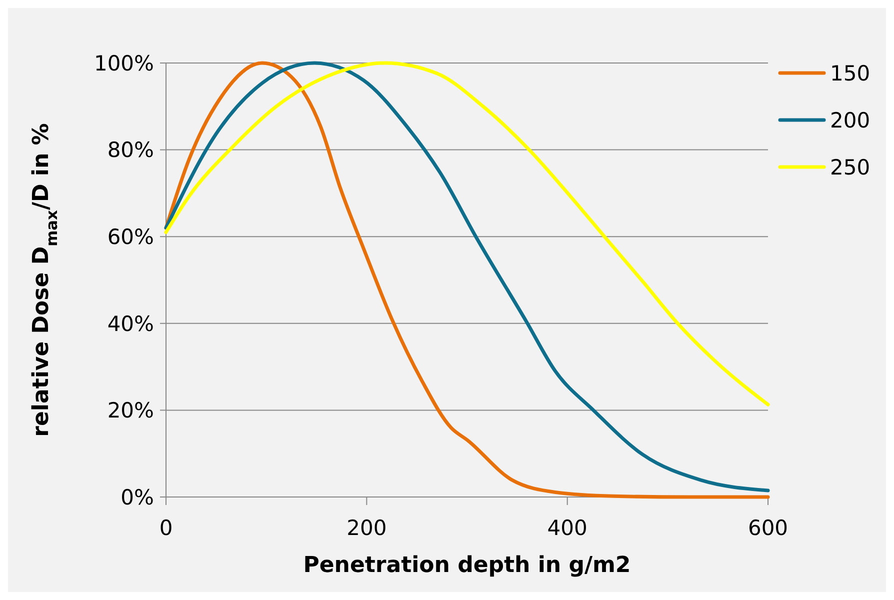 The height and width of the screenshot is (600, 894). I want to click on x-axis-title: Penetration depth in g/m2, so click(467, 565).